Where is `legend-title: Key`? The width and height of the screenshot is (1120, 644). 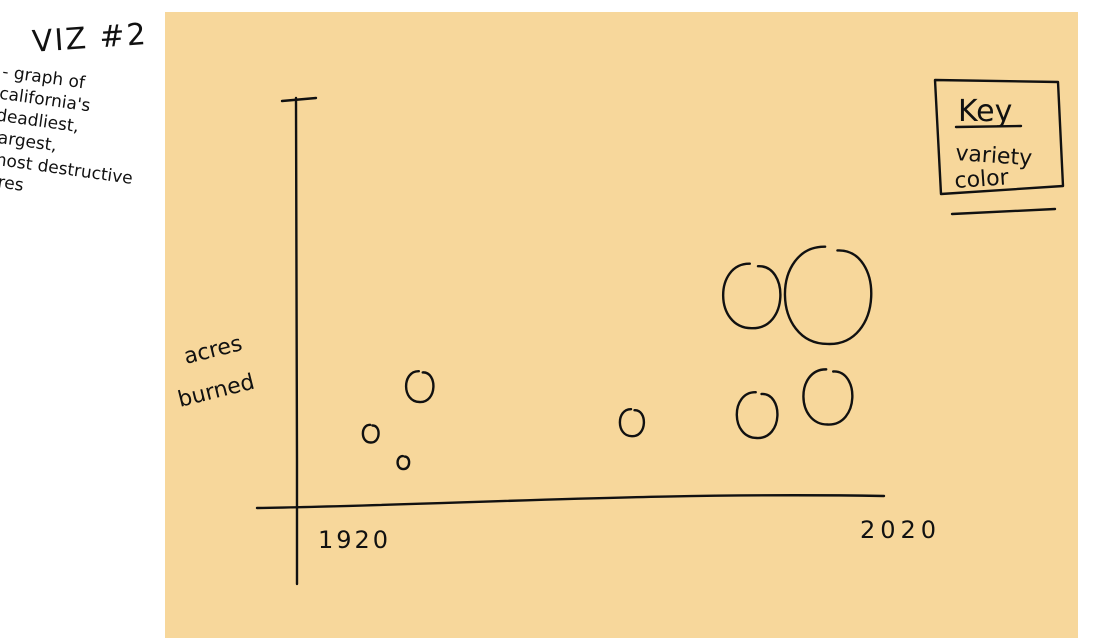
legend-title: Key is located at coordinates (985, 111).